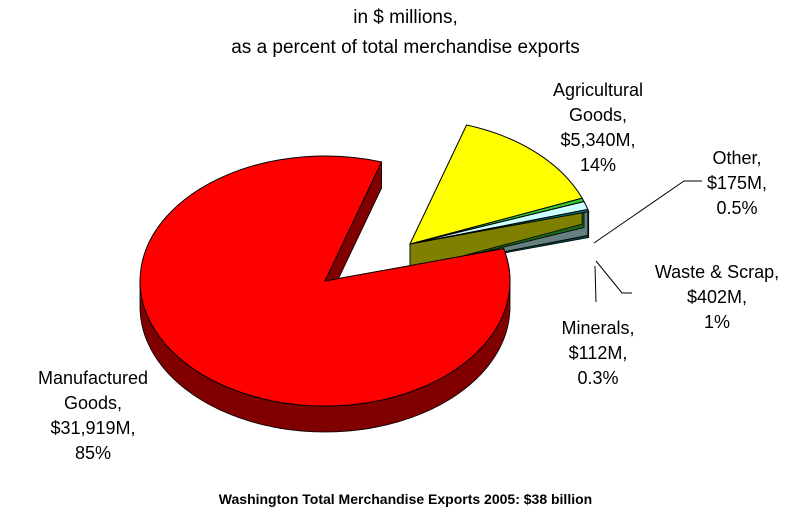 This screenshot has width=811, height=517. Describe the element at coordinates (717, 297) in the screenshot. I see `label-waste-scrap: Waste & Scrap, $402M, 1%` at that location.